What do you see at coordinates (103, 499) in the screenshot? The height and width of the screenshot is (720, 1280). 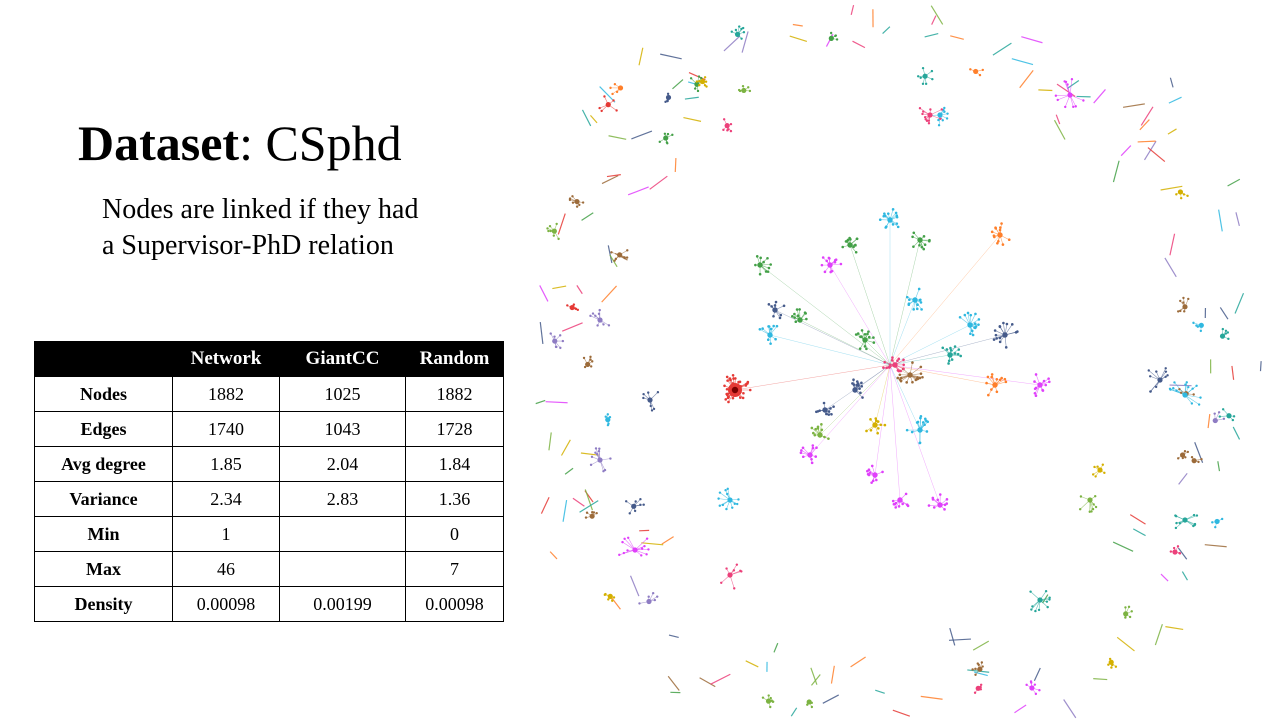 I see `row-label: Variance` at bounding box center [103, 499].